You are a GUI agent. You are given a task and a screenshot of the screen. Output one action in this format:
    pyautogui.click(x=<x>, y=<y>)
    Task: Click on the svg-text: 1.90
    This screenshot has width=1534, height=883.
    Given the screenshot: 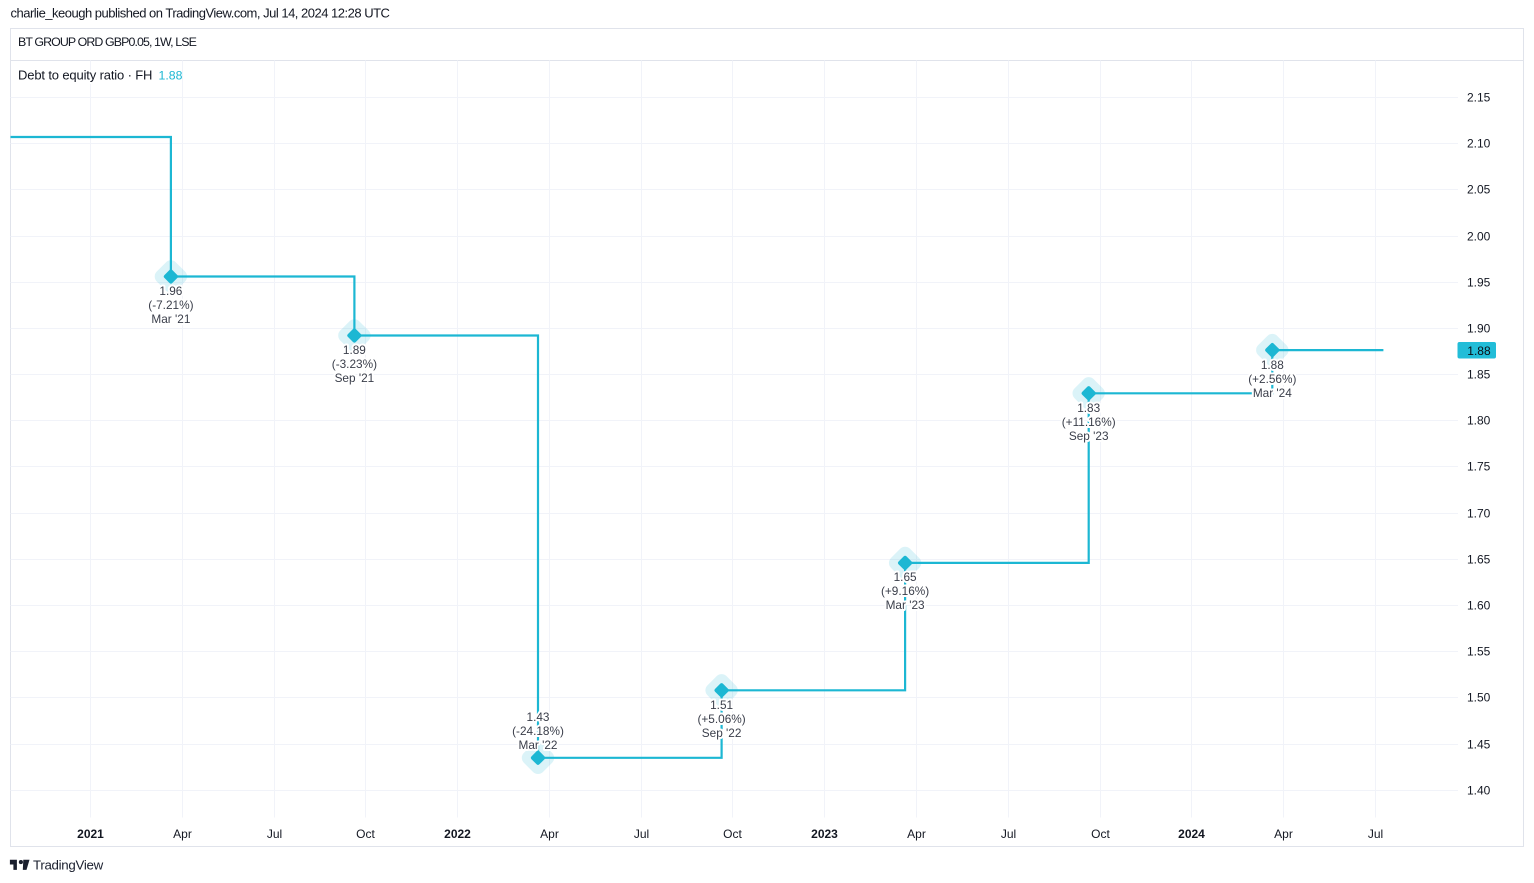 What is the action you would take?
    pyautogui.click(x=1479, y=329)
    